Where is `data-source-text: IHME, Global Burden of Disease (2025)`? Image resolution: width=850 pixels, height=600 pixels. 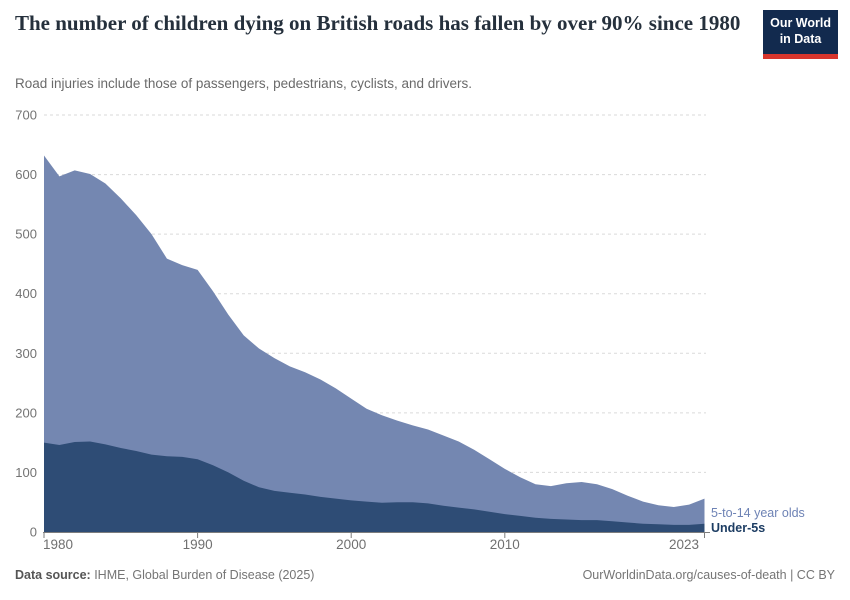 data-source-text: IHME, Global Burden of Disease (2025) is located at coordinates (202, 575).